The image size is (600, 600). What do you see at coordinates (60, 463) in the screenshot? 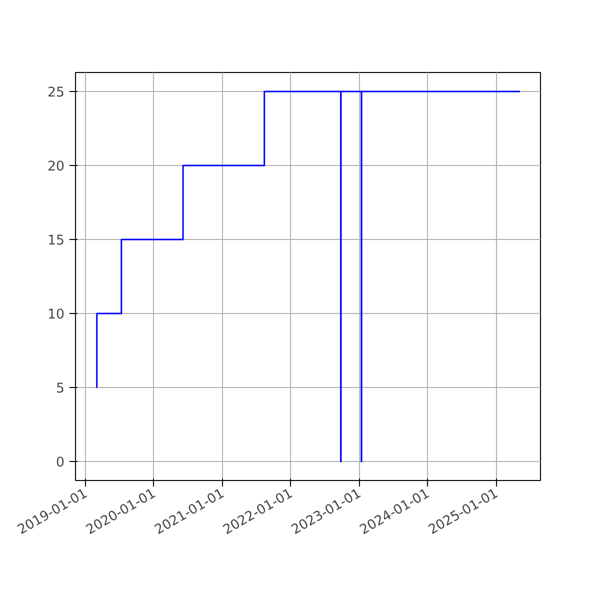
I see `y-tick-label: 0` at bounding box center [60, 463].